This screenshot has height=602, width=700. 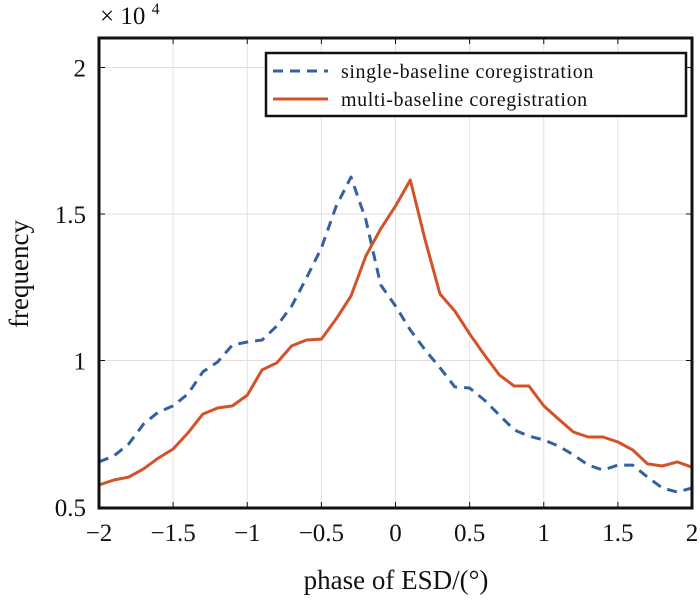 I want to click on x-tick-labels: −2 −1.5 −1 −0.5 0 0.5 1 1.5 2, so click(x=392, y=533).